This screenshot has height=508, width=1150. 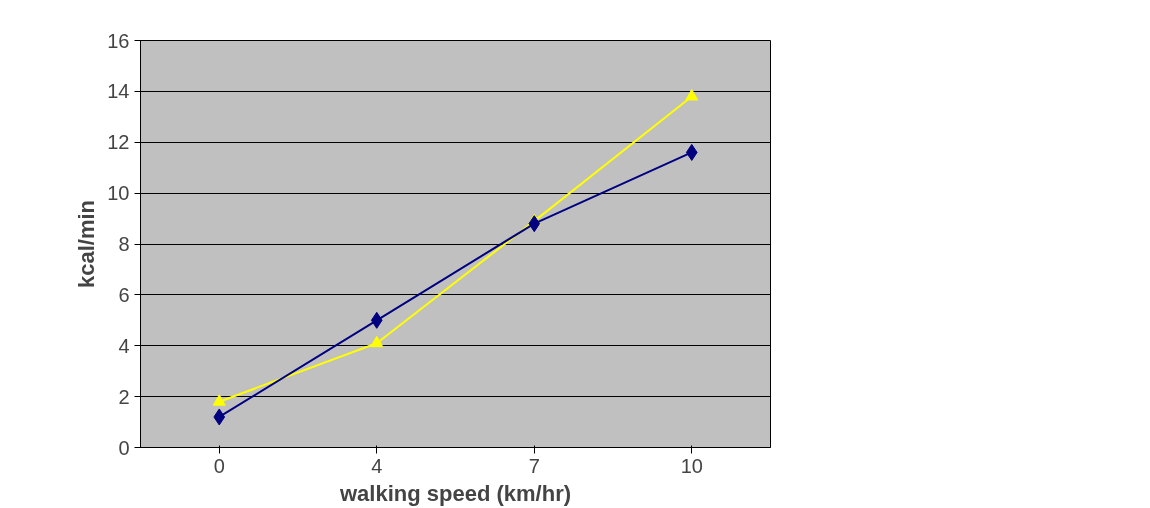 I want to click on y-axis-title: kcal/min, so click(x=87, y=244).